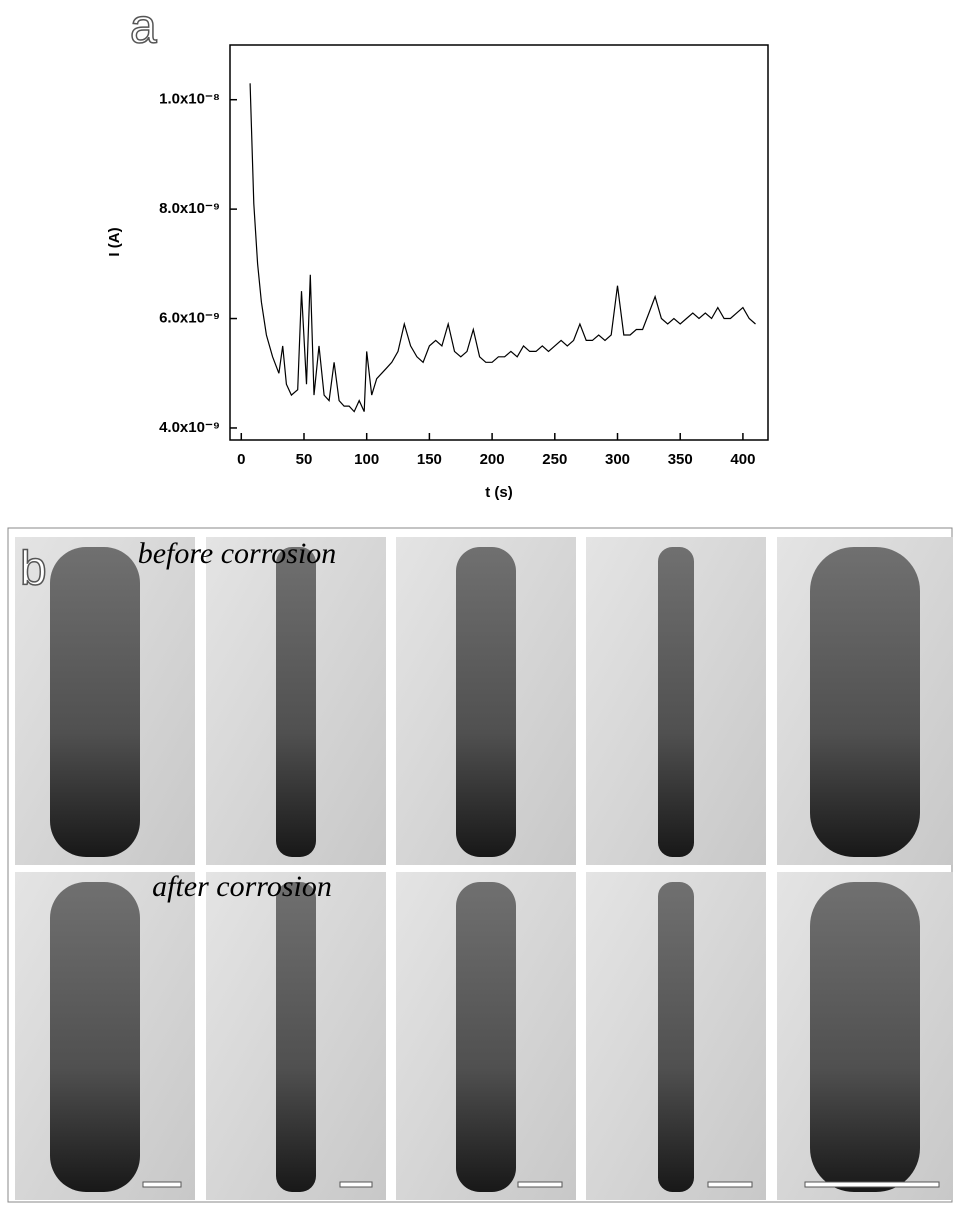  Describe the element at coordinates (143, 27) in the screenshot. I see `panel-label: a` at that location.